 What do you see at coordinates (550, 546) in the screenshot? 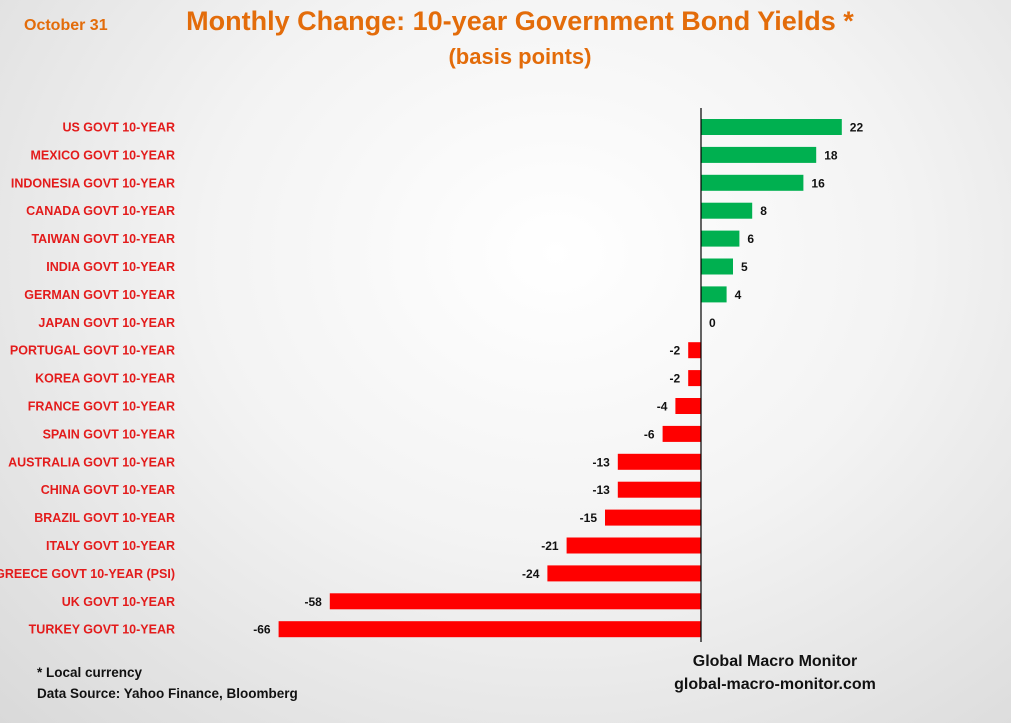
I see `data-label: -21` at bounding box center [550, 546].